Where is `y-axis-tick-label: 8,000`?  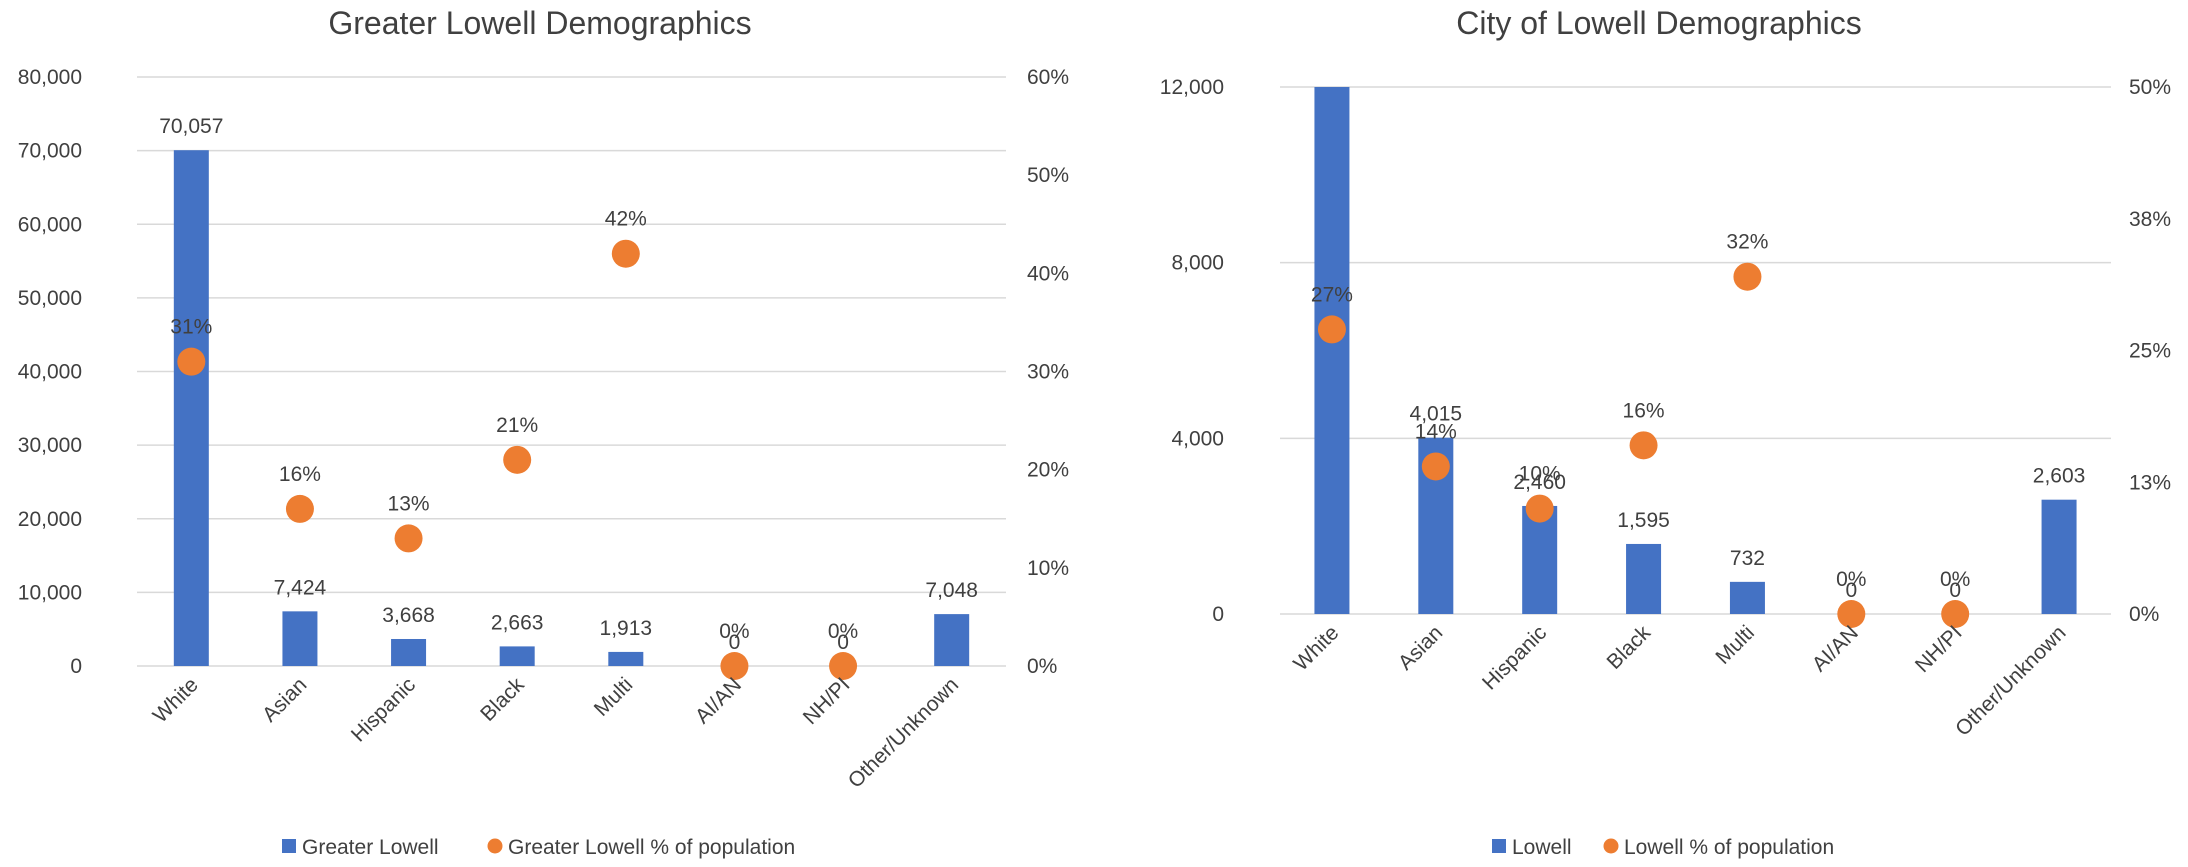 y-axis-tick-label: 8,000 is located at coordinates (1197, 263).